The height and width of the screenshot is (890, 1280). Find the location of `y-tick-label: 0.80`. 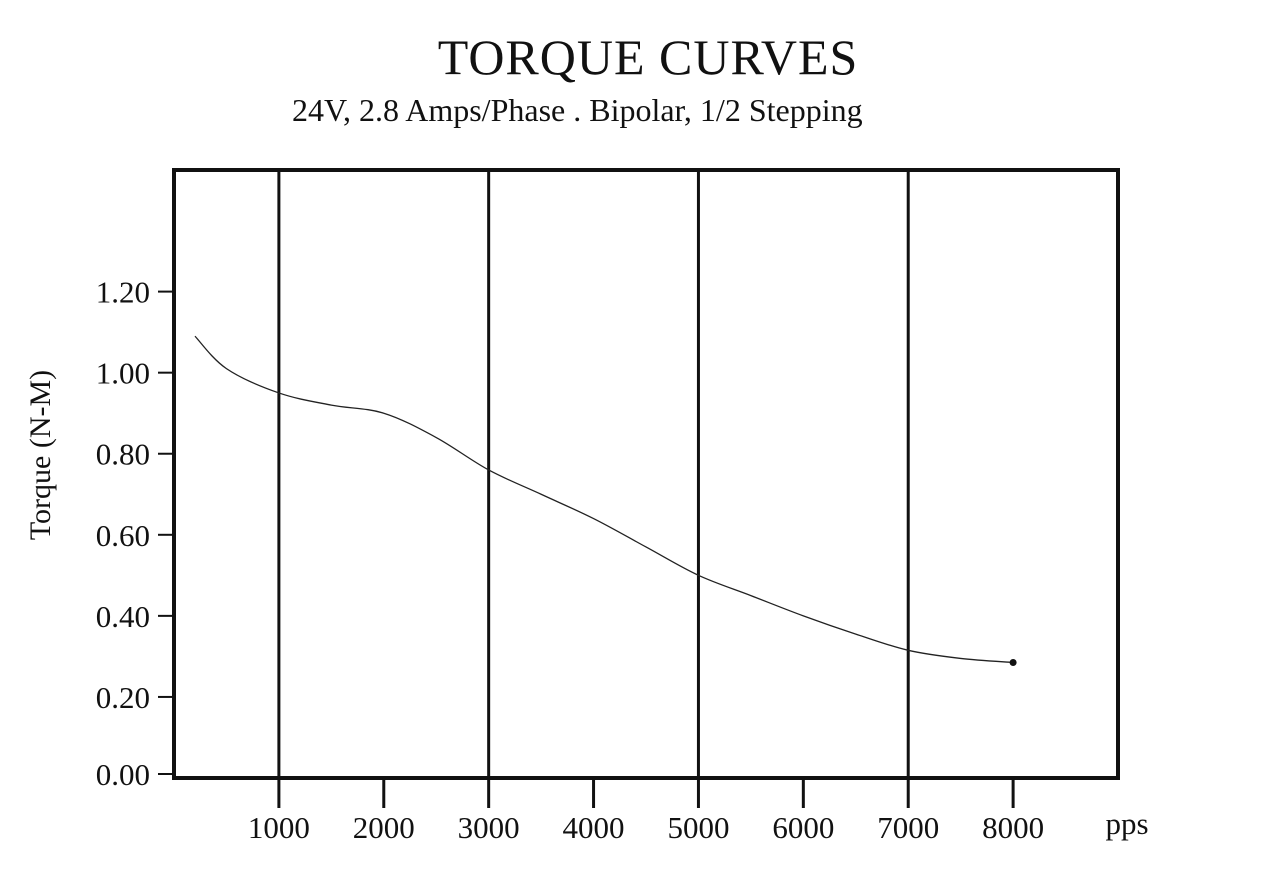

y-tick-label: 0.80 is located at coordinates (123, 454).